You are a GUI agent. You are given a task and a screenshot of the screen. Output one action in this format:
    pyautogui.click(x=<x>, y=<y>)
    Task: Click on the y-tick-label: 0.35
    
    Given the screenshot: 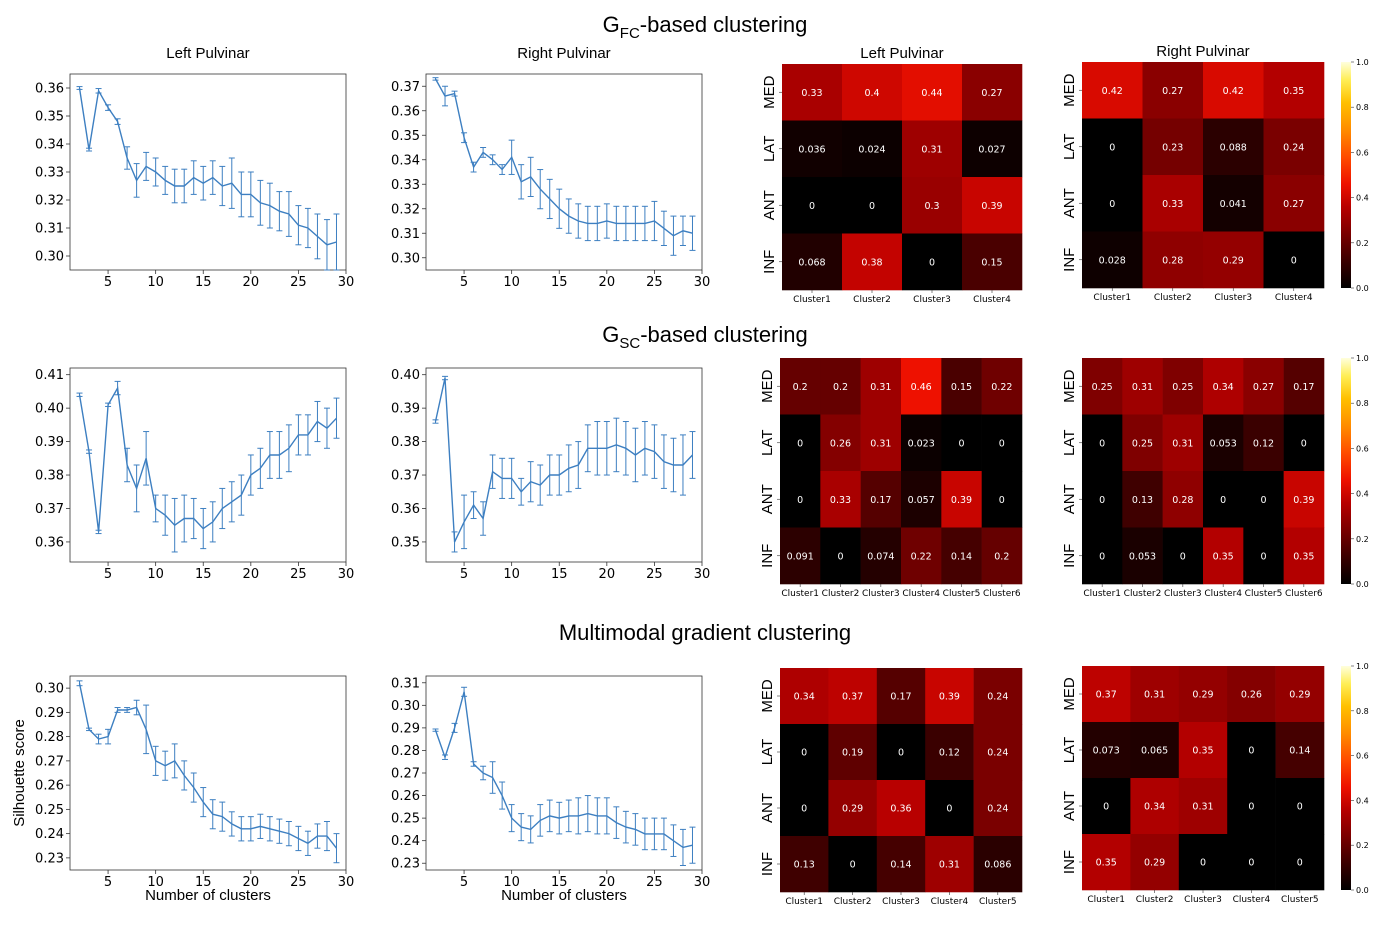 What is the action you would take?
    pyautogui.click(x=405, y=136)
    